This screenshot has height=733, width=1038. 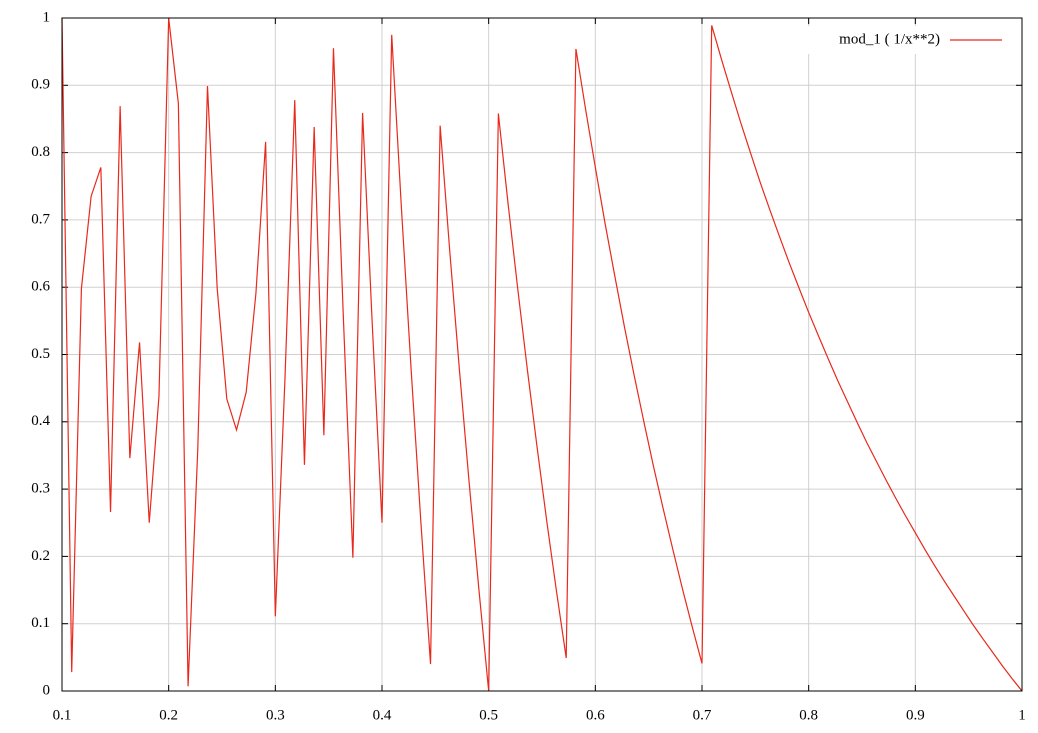 I want to click on y-tick-label: 0.8, so click(x=40, y=152).